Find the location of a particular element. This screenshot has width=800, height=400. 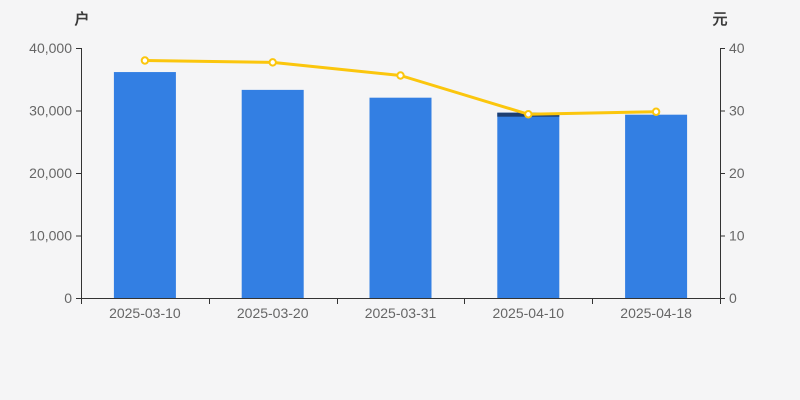

y-axis-left-tick-label: 40,000 is located at coordinates (50, 48).